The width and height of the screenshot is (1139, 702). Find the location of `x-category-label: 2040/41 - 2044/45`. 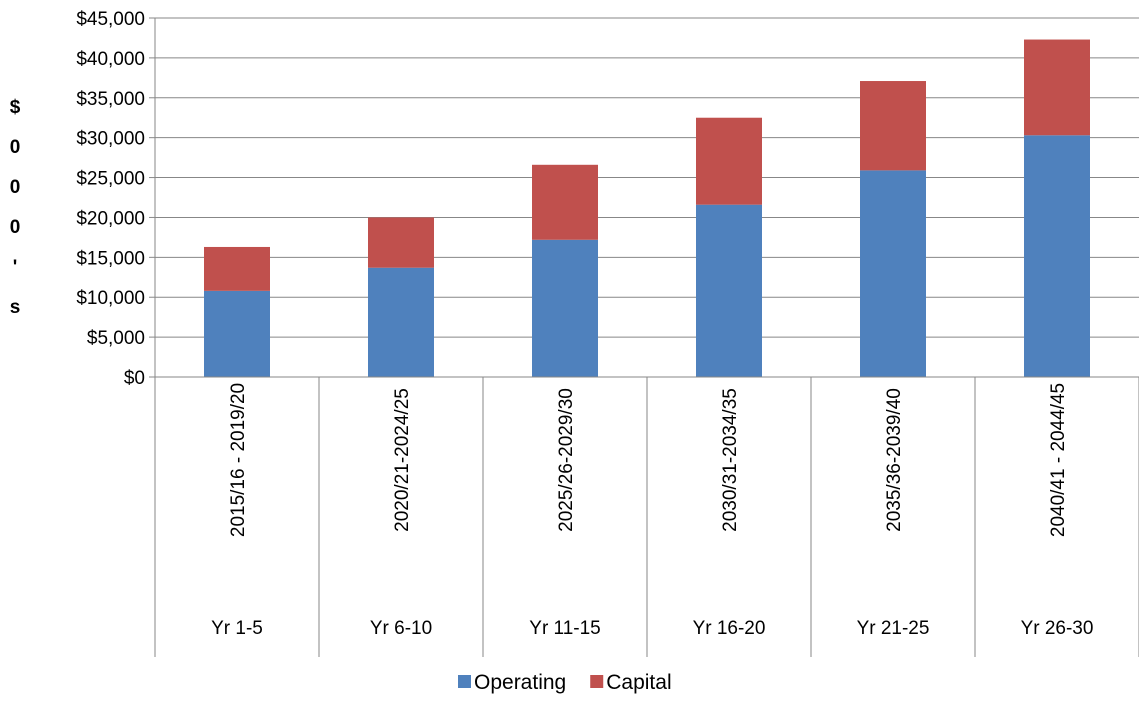

x-category-label: 2040/41 - 2044/45 is located at coordinates (1058, 460).